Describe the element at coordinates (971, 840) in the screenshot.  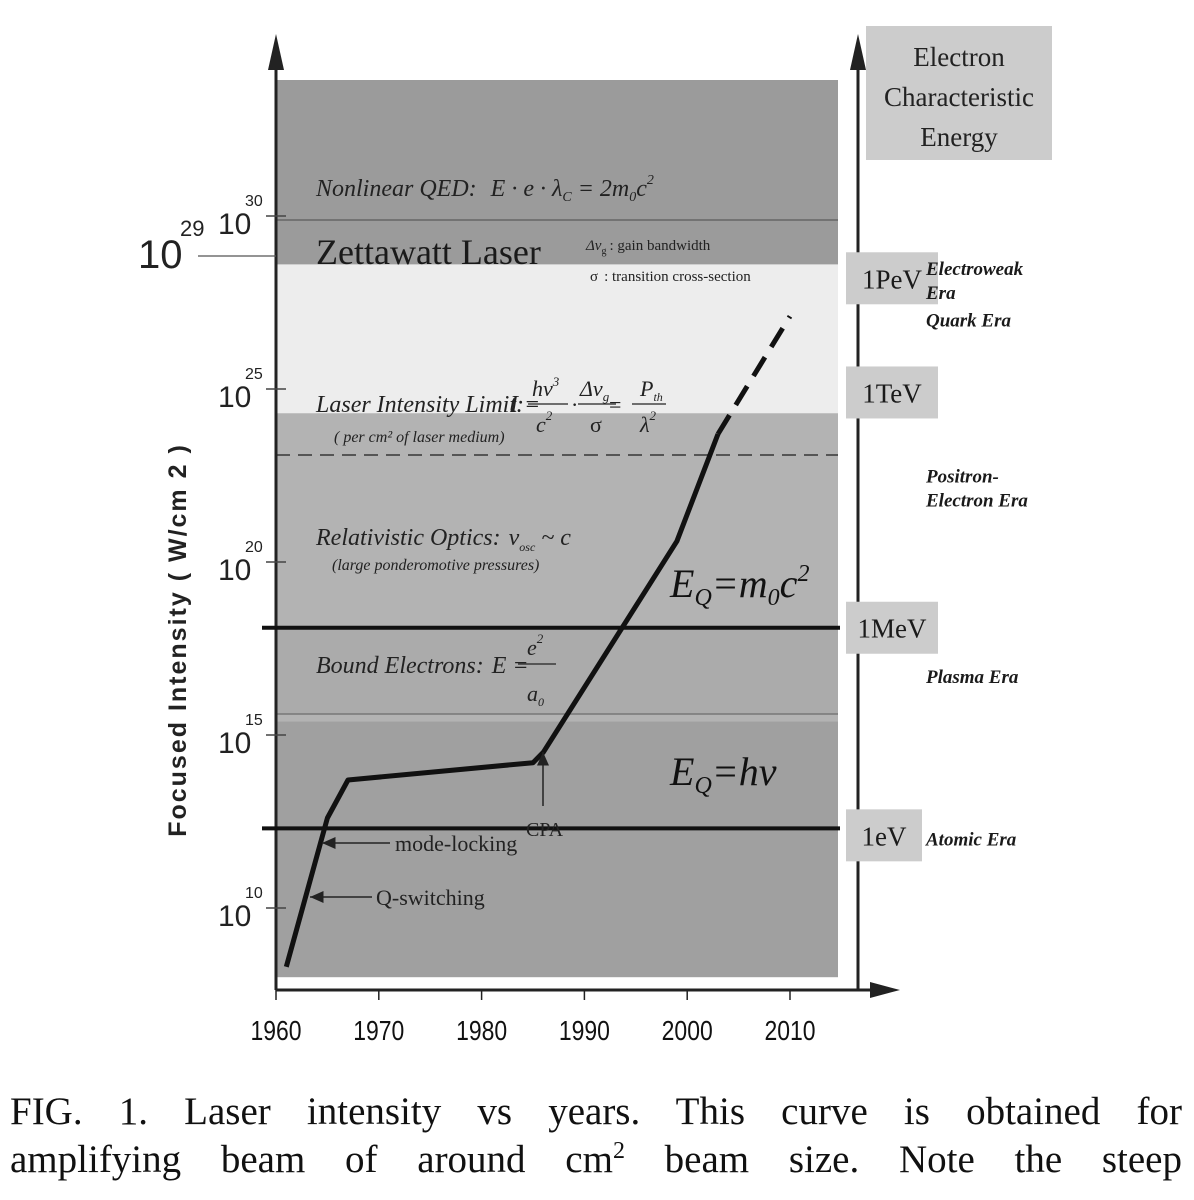
I see `era-label-4: Atomic Era` at that location.